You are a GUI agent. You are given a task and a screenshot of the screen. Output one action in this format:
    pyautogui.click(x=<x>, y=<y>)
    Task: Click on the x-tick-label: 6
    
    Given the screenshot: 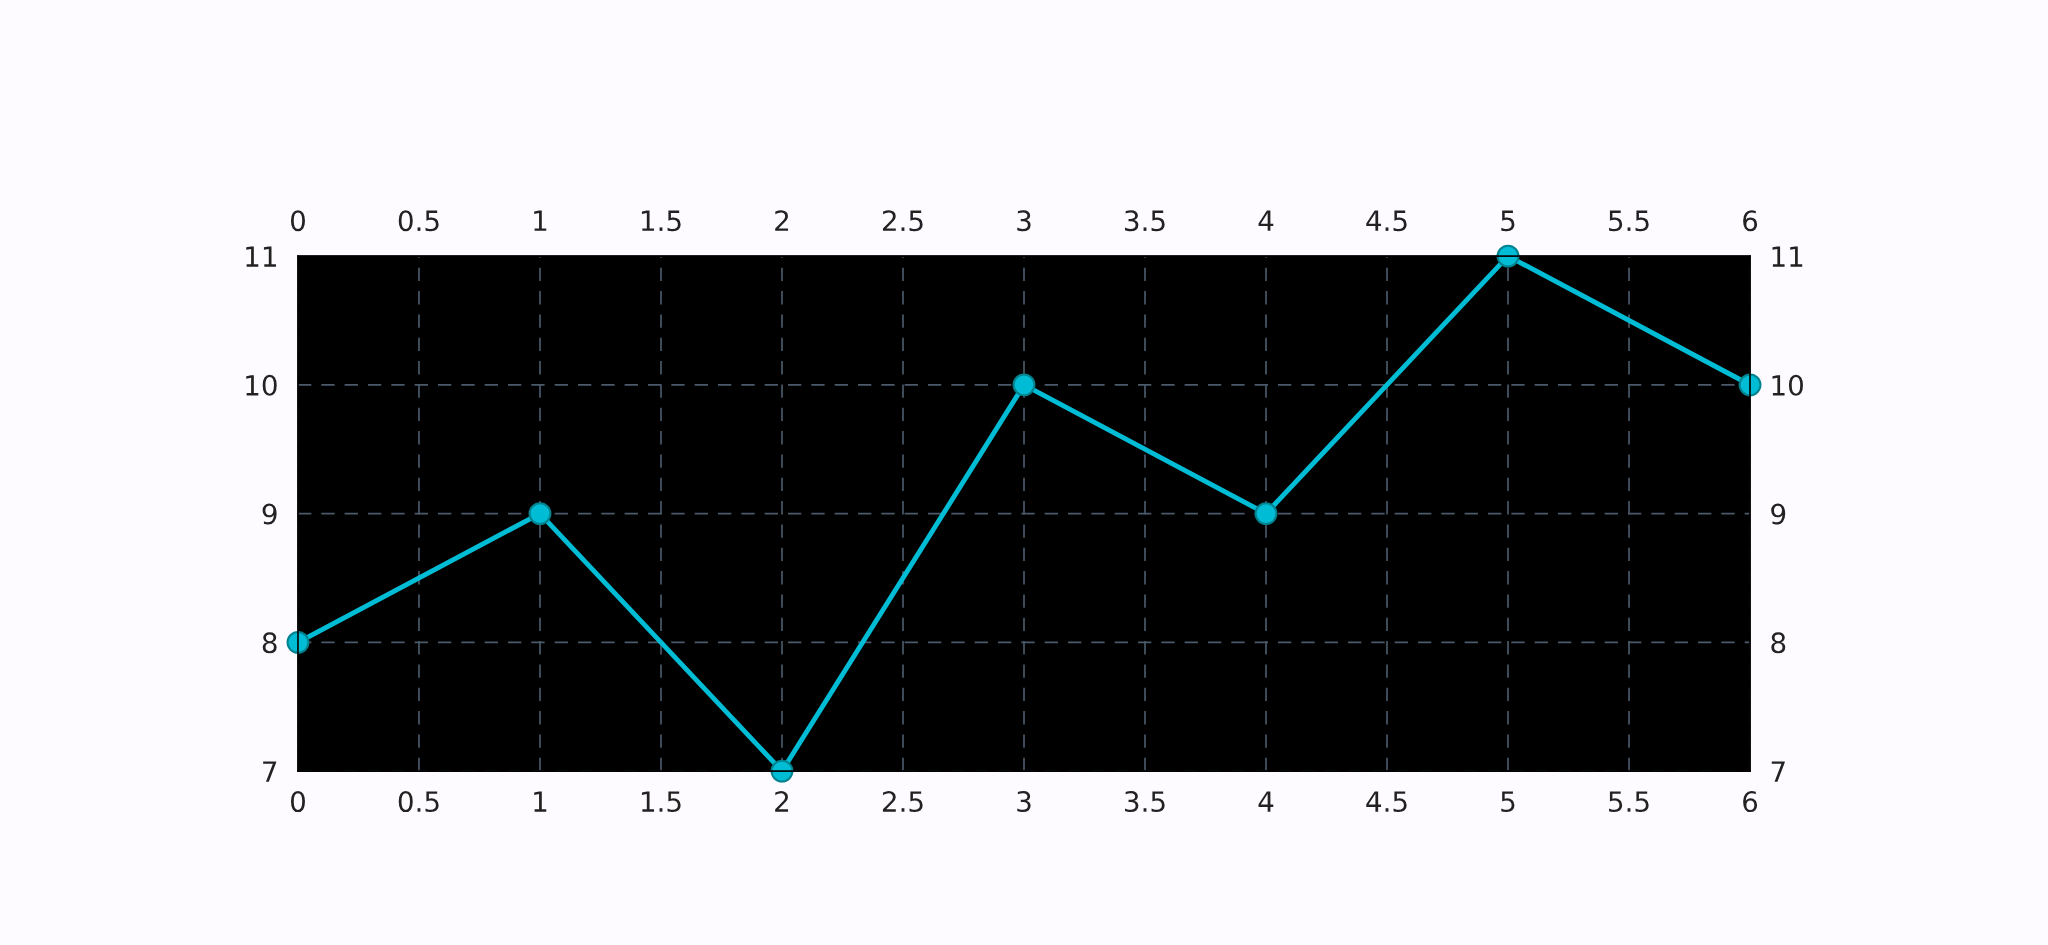 What is the action you would take?
    pyautogui.click(x=1750, y=802)
    